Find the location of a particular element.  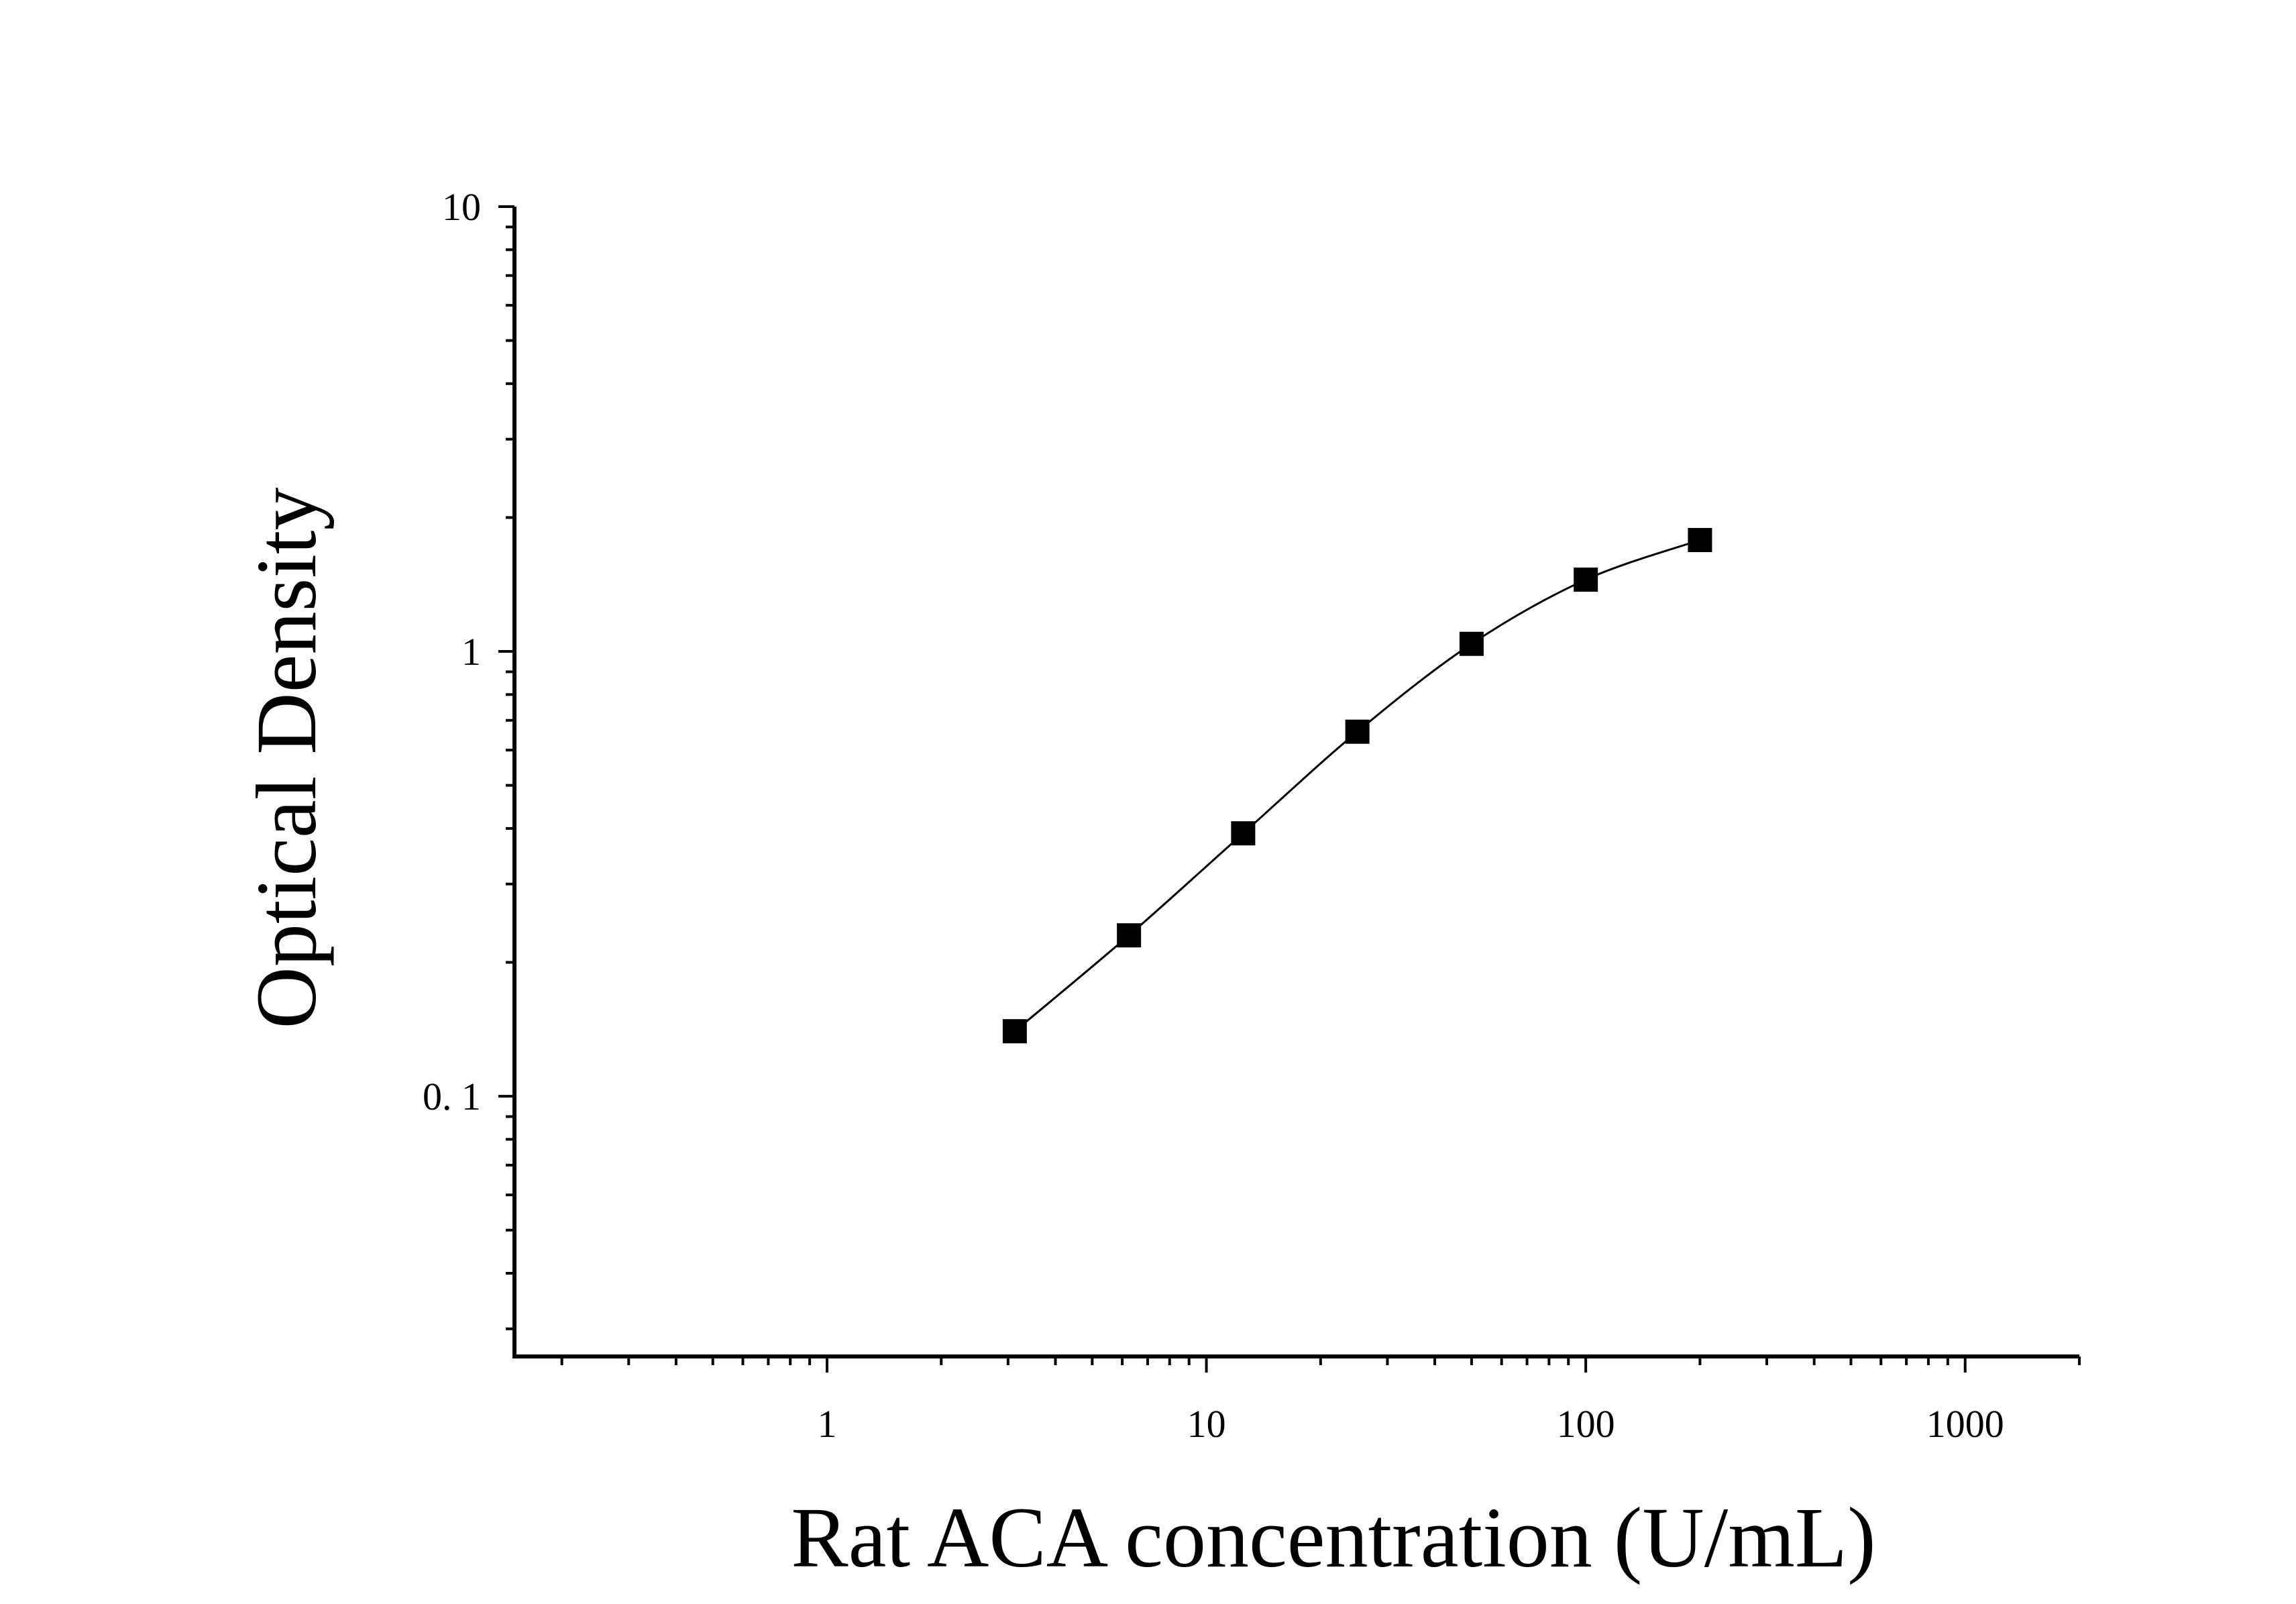

x-tick-label: 1000 is located at coordinates (1965, 1424).